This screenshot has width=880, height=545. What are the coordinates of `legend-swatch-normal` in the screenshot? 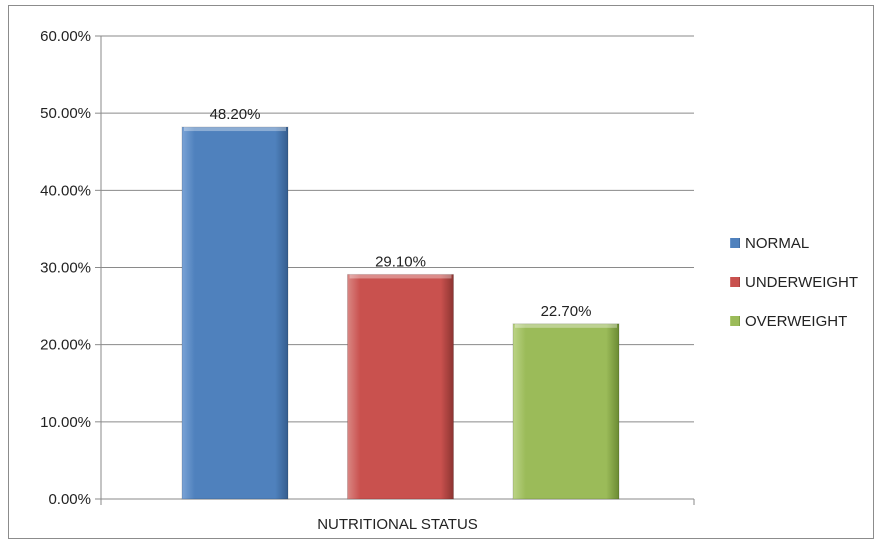 It's located at (735, 243).